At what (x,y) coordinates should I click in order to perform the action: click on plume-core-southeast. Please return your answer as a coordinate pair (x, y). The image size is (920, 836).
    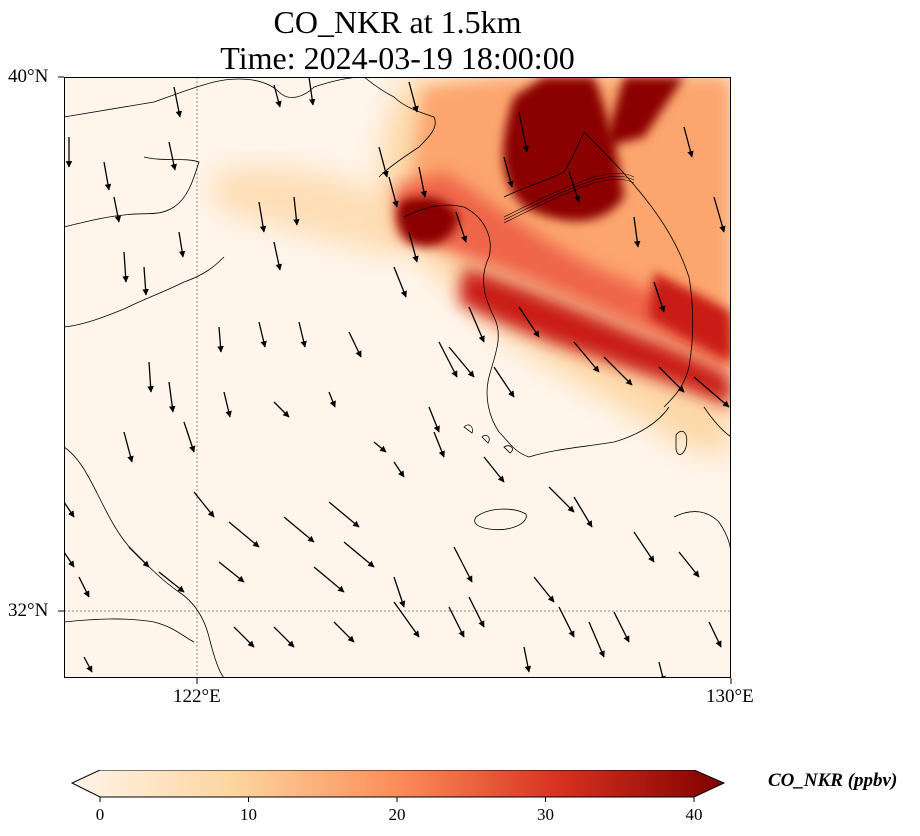
    Looking at the image, I should click on (690, 317).